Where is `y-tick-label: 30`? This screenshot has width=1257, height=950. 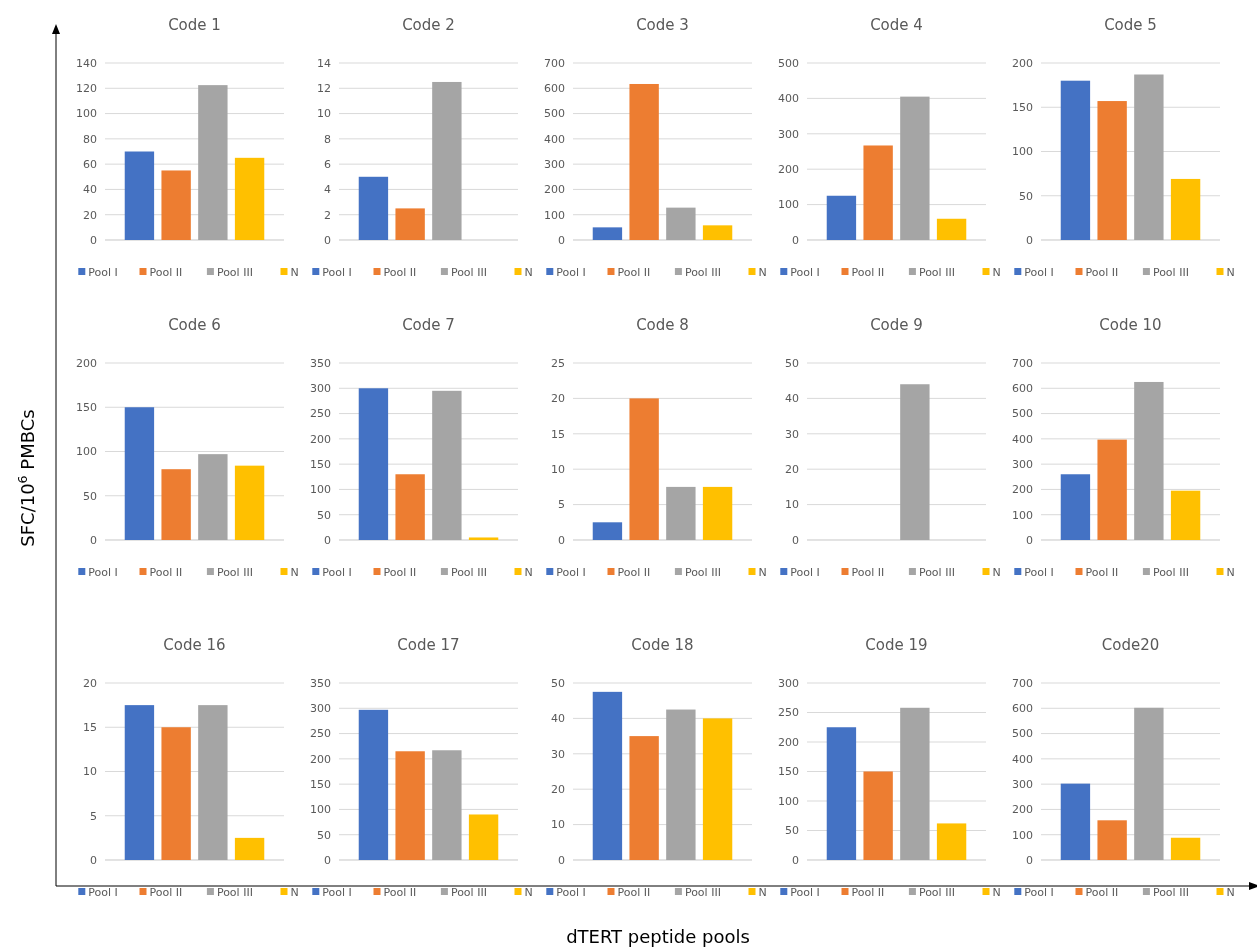
y-tick-label: 30 is located at coordinates (558, 754).